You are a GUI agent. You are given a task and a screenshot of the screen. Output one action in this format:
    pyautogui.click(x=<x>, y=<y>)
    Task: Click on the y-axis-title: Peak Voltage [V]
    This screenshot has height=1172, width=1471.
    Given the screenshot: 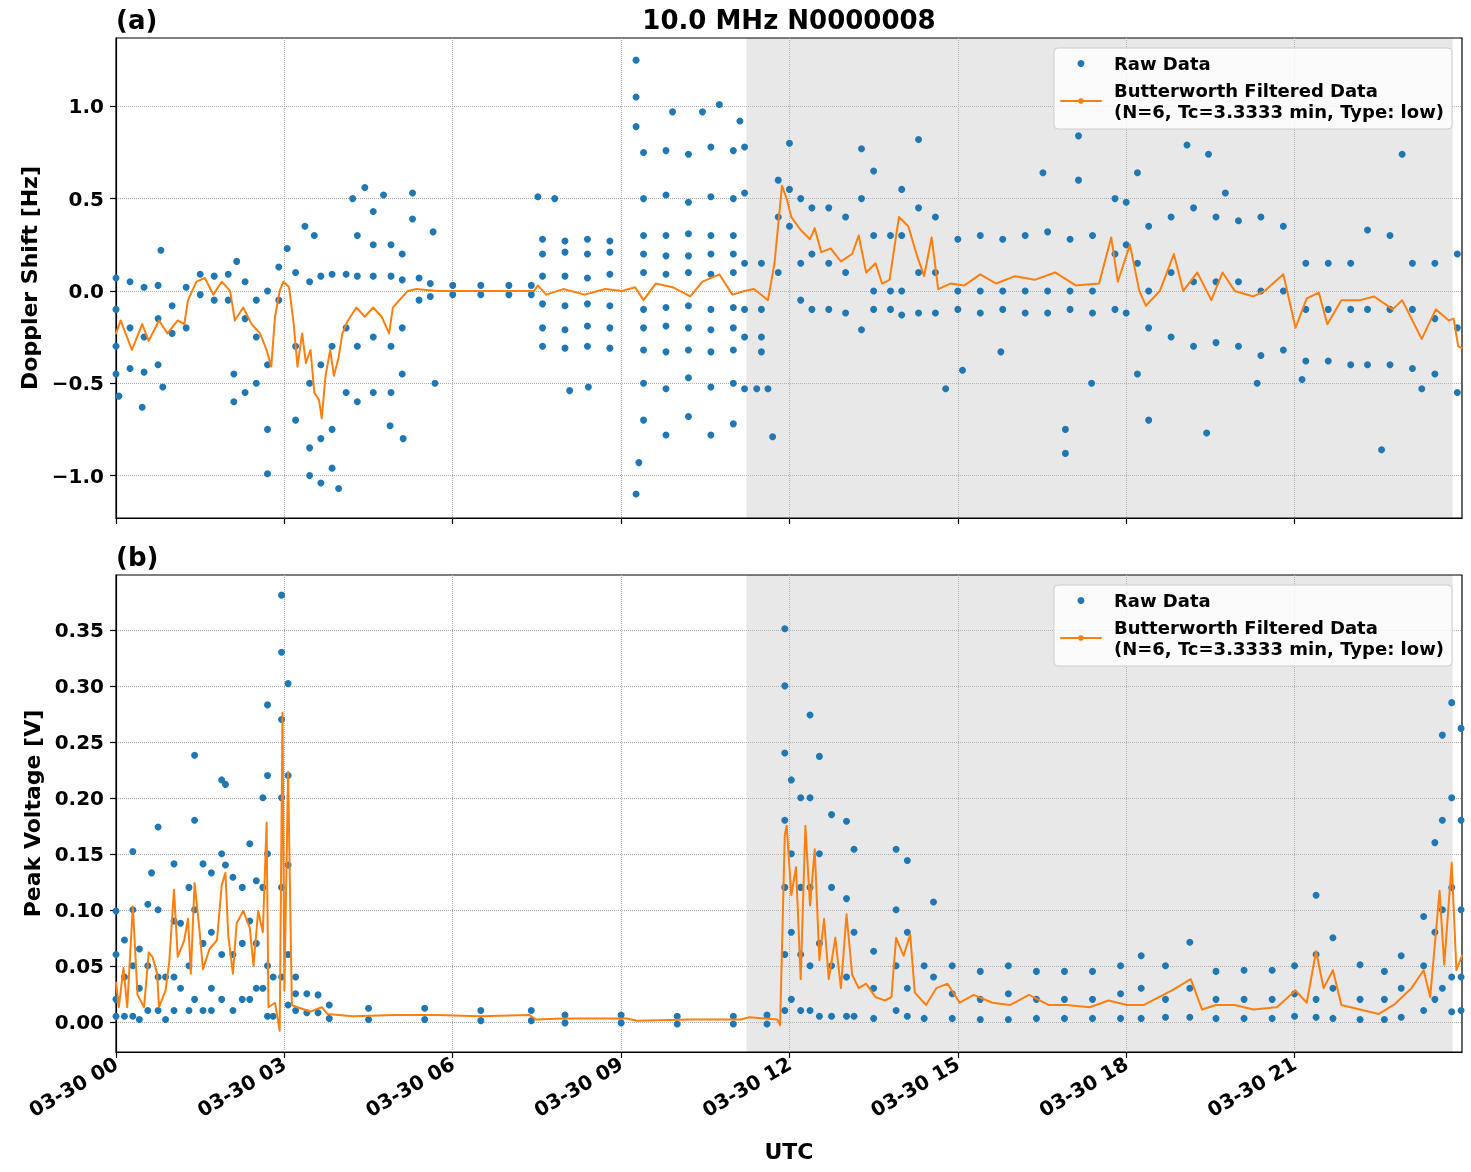 What is the action you would take?
    pyautogui.click(x=33, y=813)
    